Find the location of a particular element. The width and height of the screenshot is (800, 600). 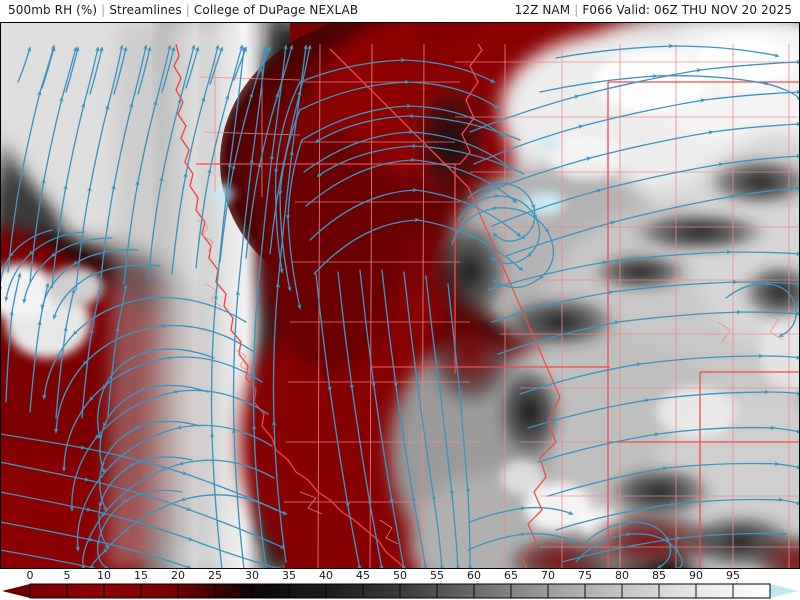

colorbar-tick-label: 5 is located at coordinates (67, 575).